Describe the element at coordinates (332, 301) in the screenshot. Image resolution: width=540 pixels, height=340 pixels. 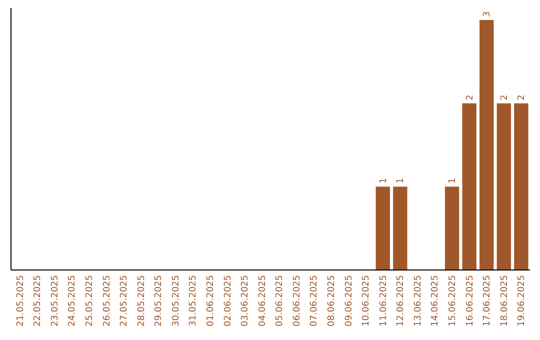
I see `x-tick-label: 08.06.2025` at that location.